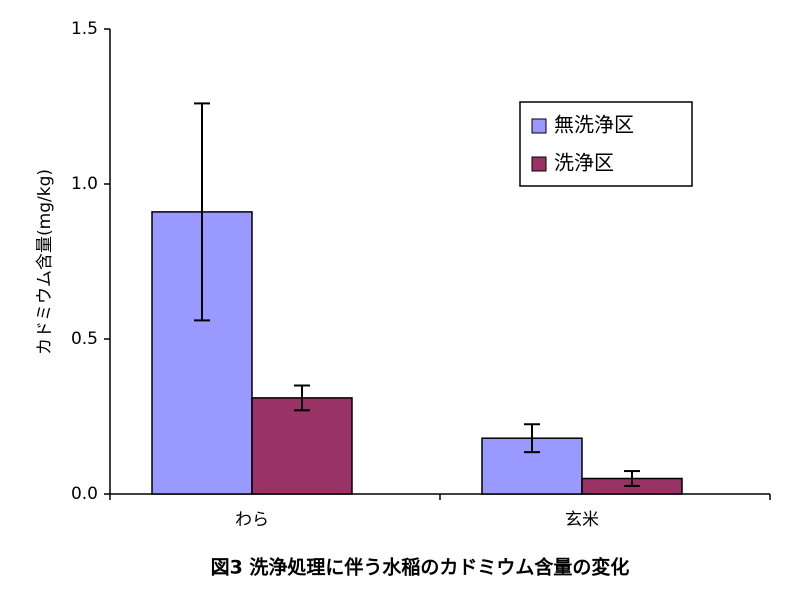 The image size is (800, 600). What do you see at coordinates (420, 567) in the screenshot?
I see `chart-title: 図3 洗浄処理に伴う水稲のカドミウム含量の変化` at bounding box center [420, 567].